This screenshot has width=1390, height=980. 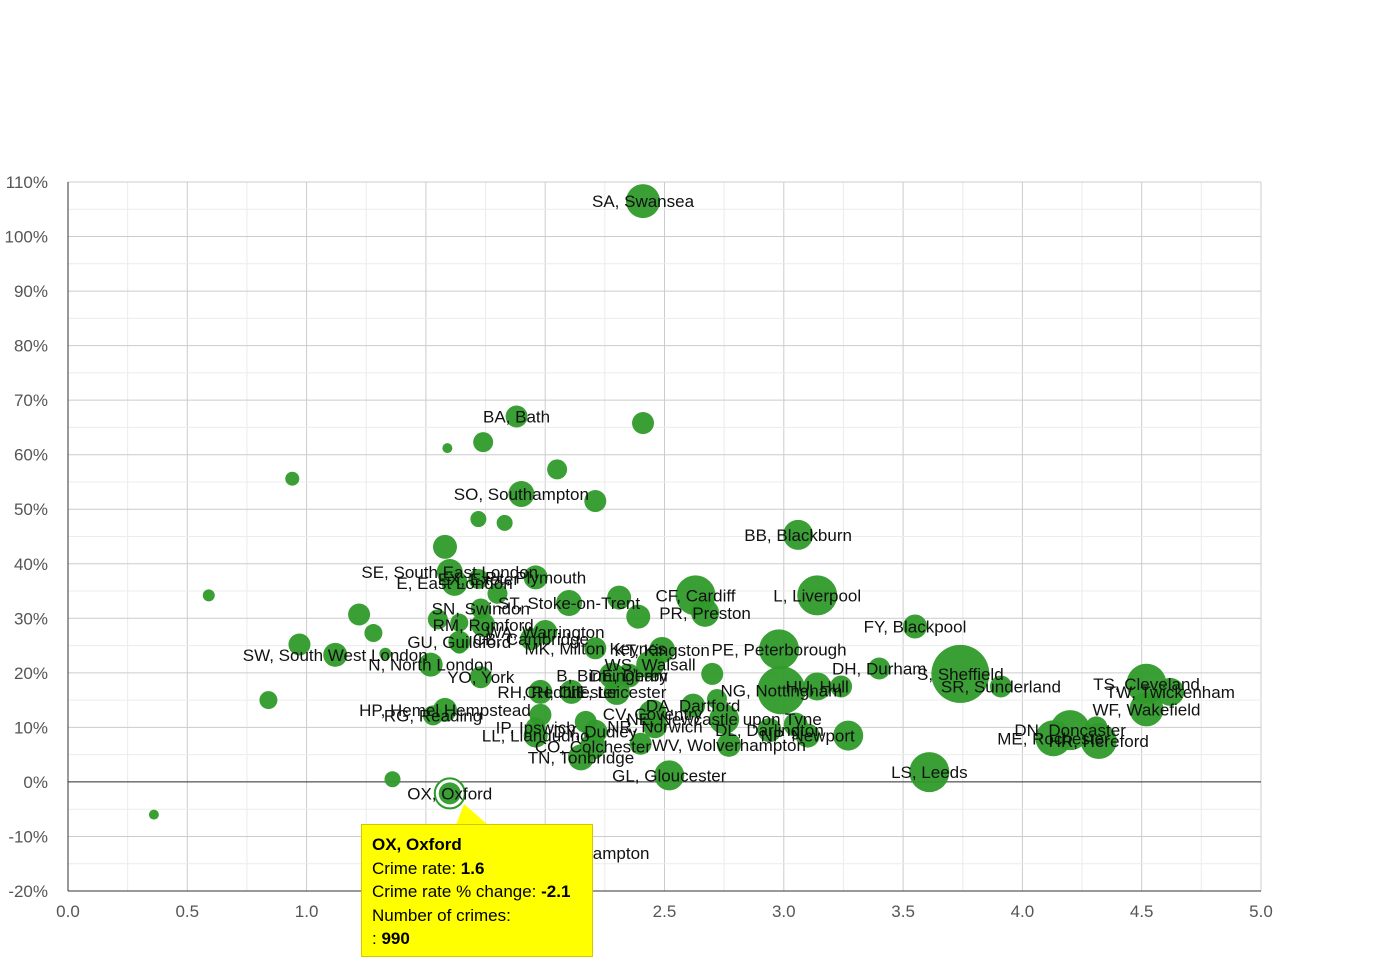 What do you see at coordinates (521, 494) in the screenshot?
I see `data-point-label: SO, Southampton` at bounding box center [521, 494].